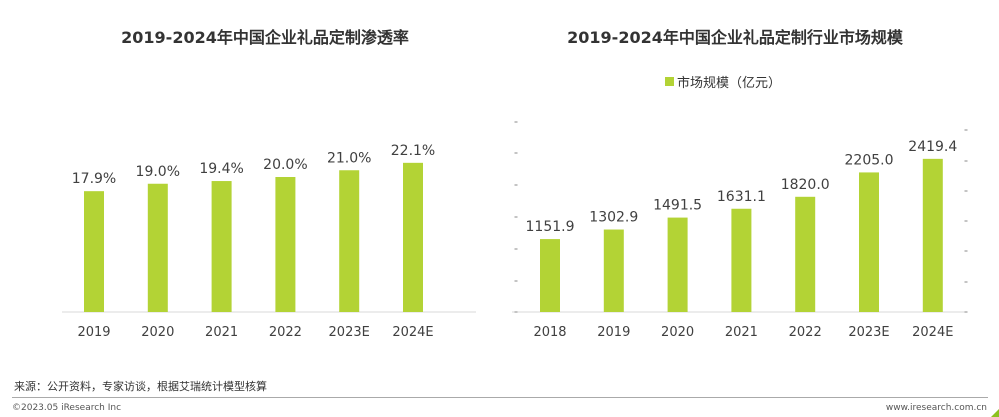  I want to click on data-label: 20.0%, so click(285, 165).